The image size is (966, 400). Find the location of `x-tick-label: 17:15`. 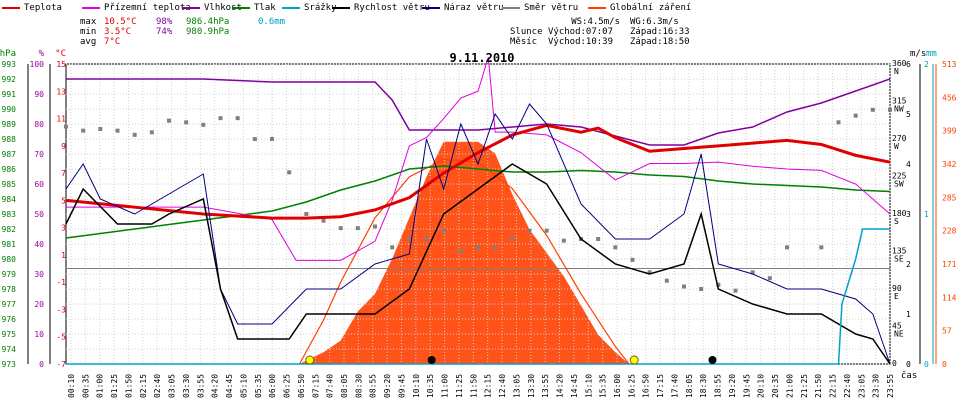

x-tick-label: 17:15 is located at coordinates (660, 386).